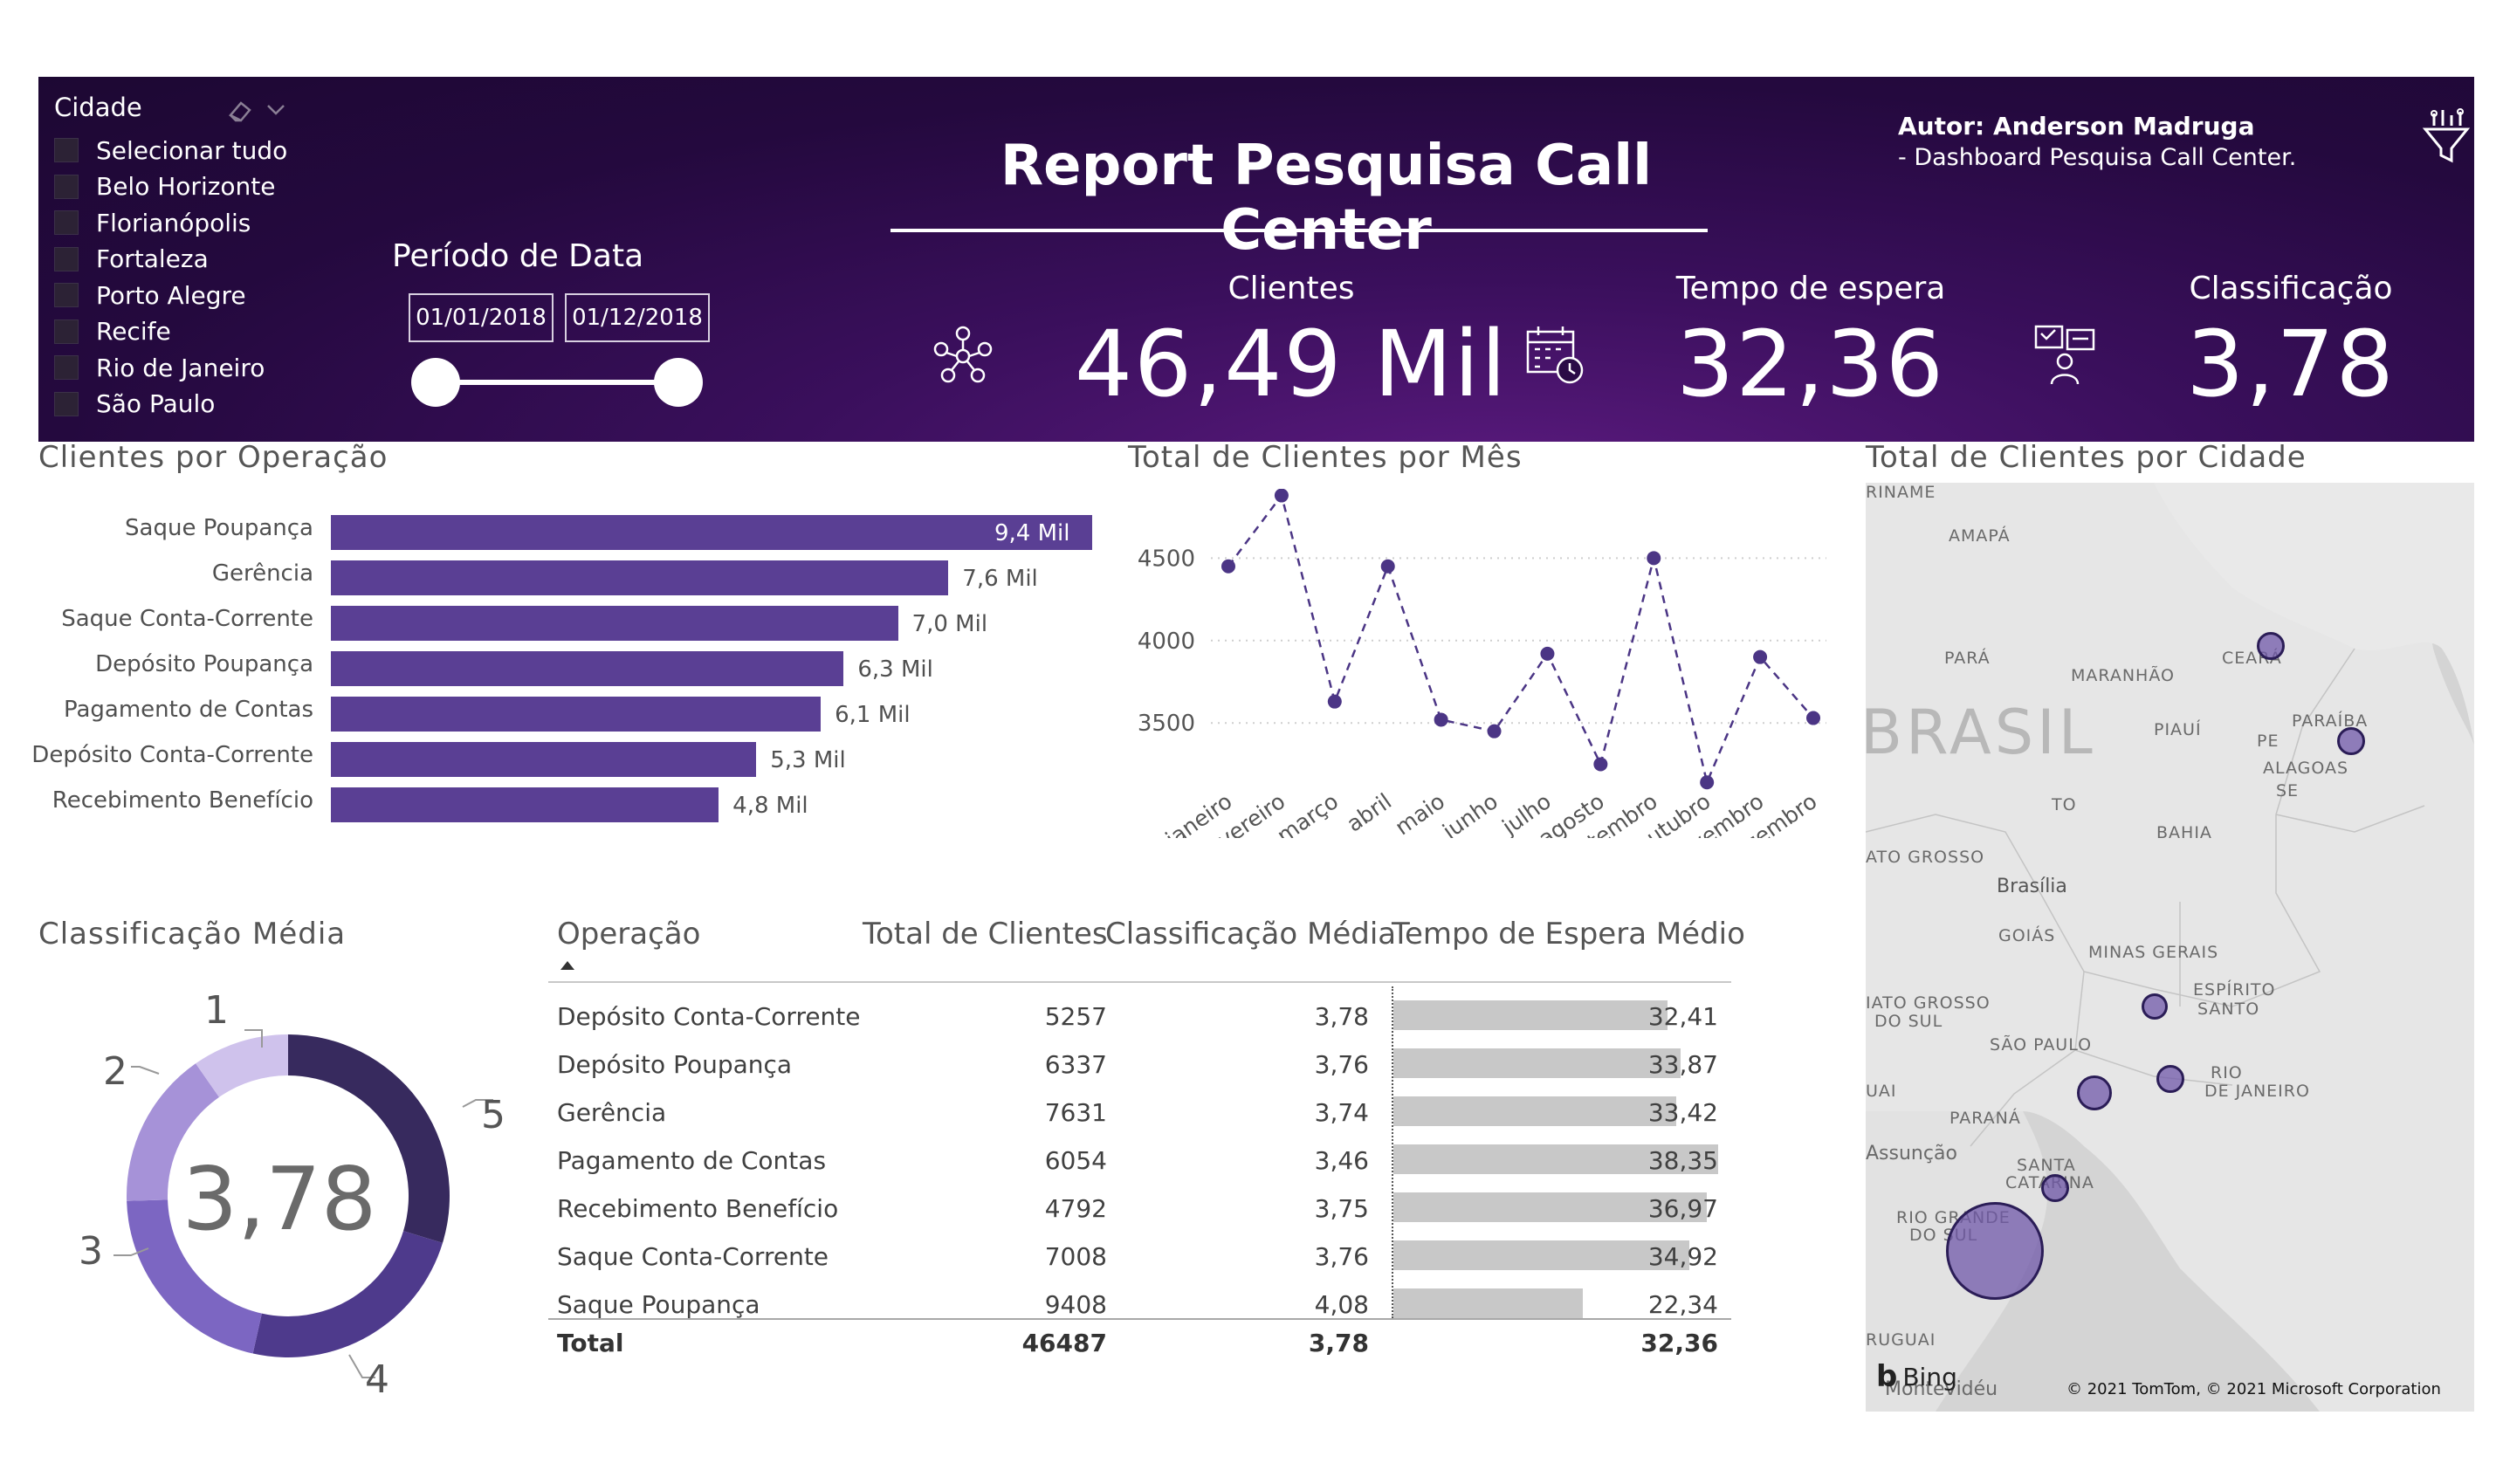  Describe the element at coordinates (2291, 288) in the screenshot. I see `kpi-class-title: Classificação` at that location.